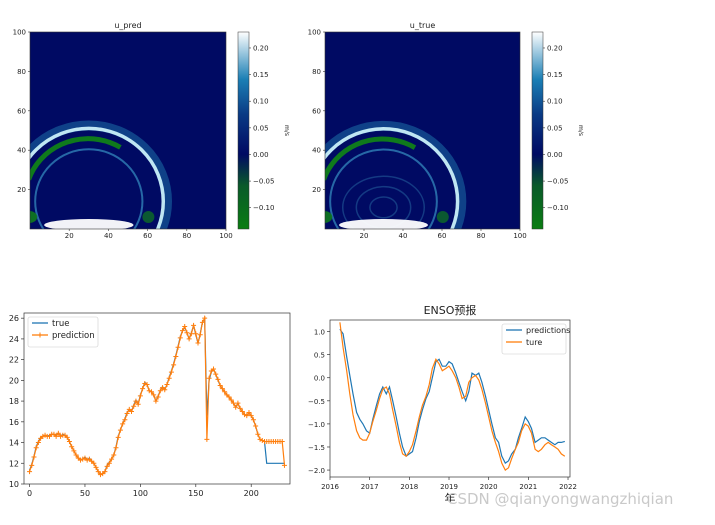 Image resolution: width=715 pixels, height=525 pixels. Describe the element at coordinates (261, 48) in the screenshot. I see `colorbar-tick-label: 0.20` at that location.